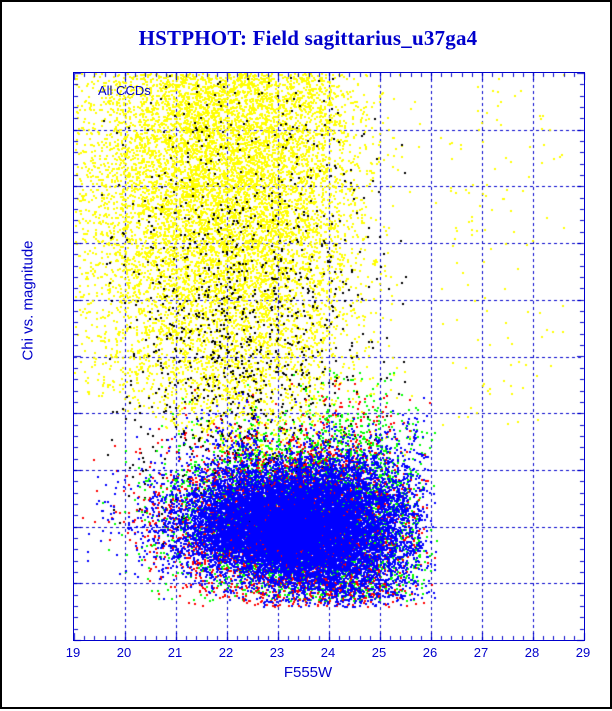 This screenshot has height=711, width=612. What do you see at coordinates (308, 38) in the screenshot?
I see `page-title: HSTPHOT: Field sagittarius_u37ga4` at bounding box center [308, 38].